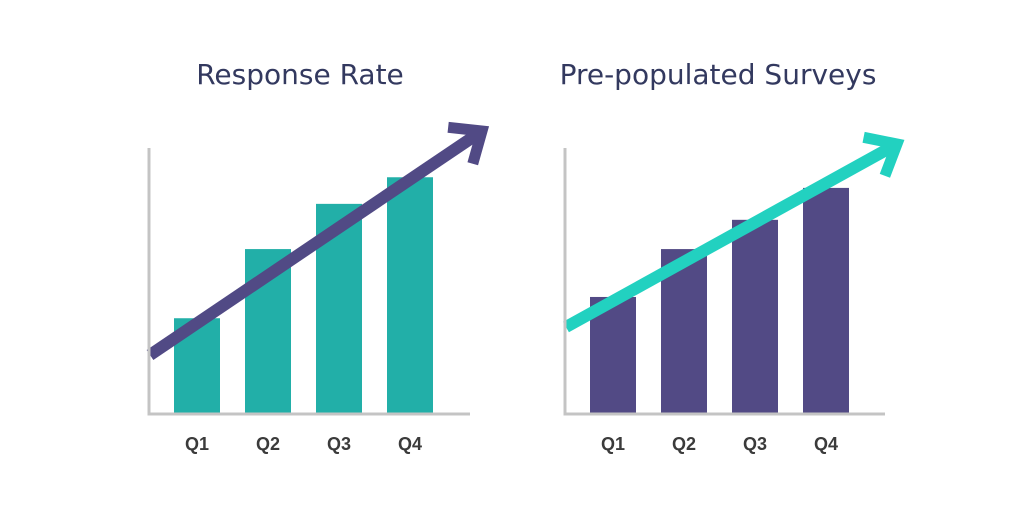 The width and height of the screenshot is (1024, 512). I want to click on chart-title-response-rate: Response Rate, so click(300, 74).